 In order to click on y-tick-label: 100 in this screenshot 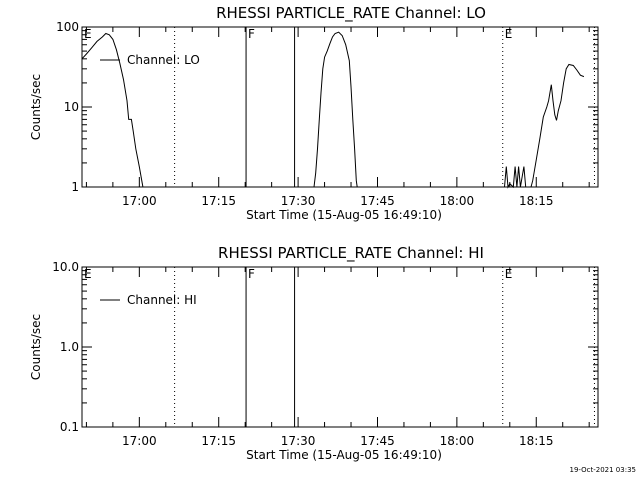, I will do `click(67, 27)`.